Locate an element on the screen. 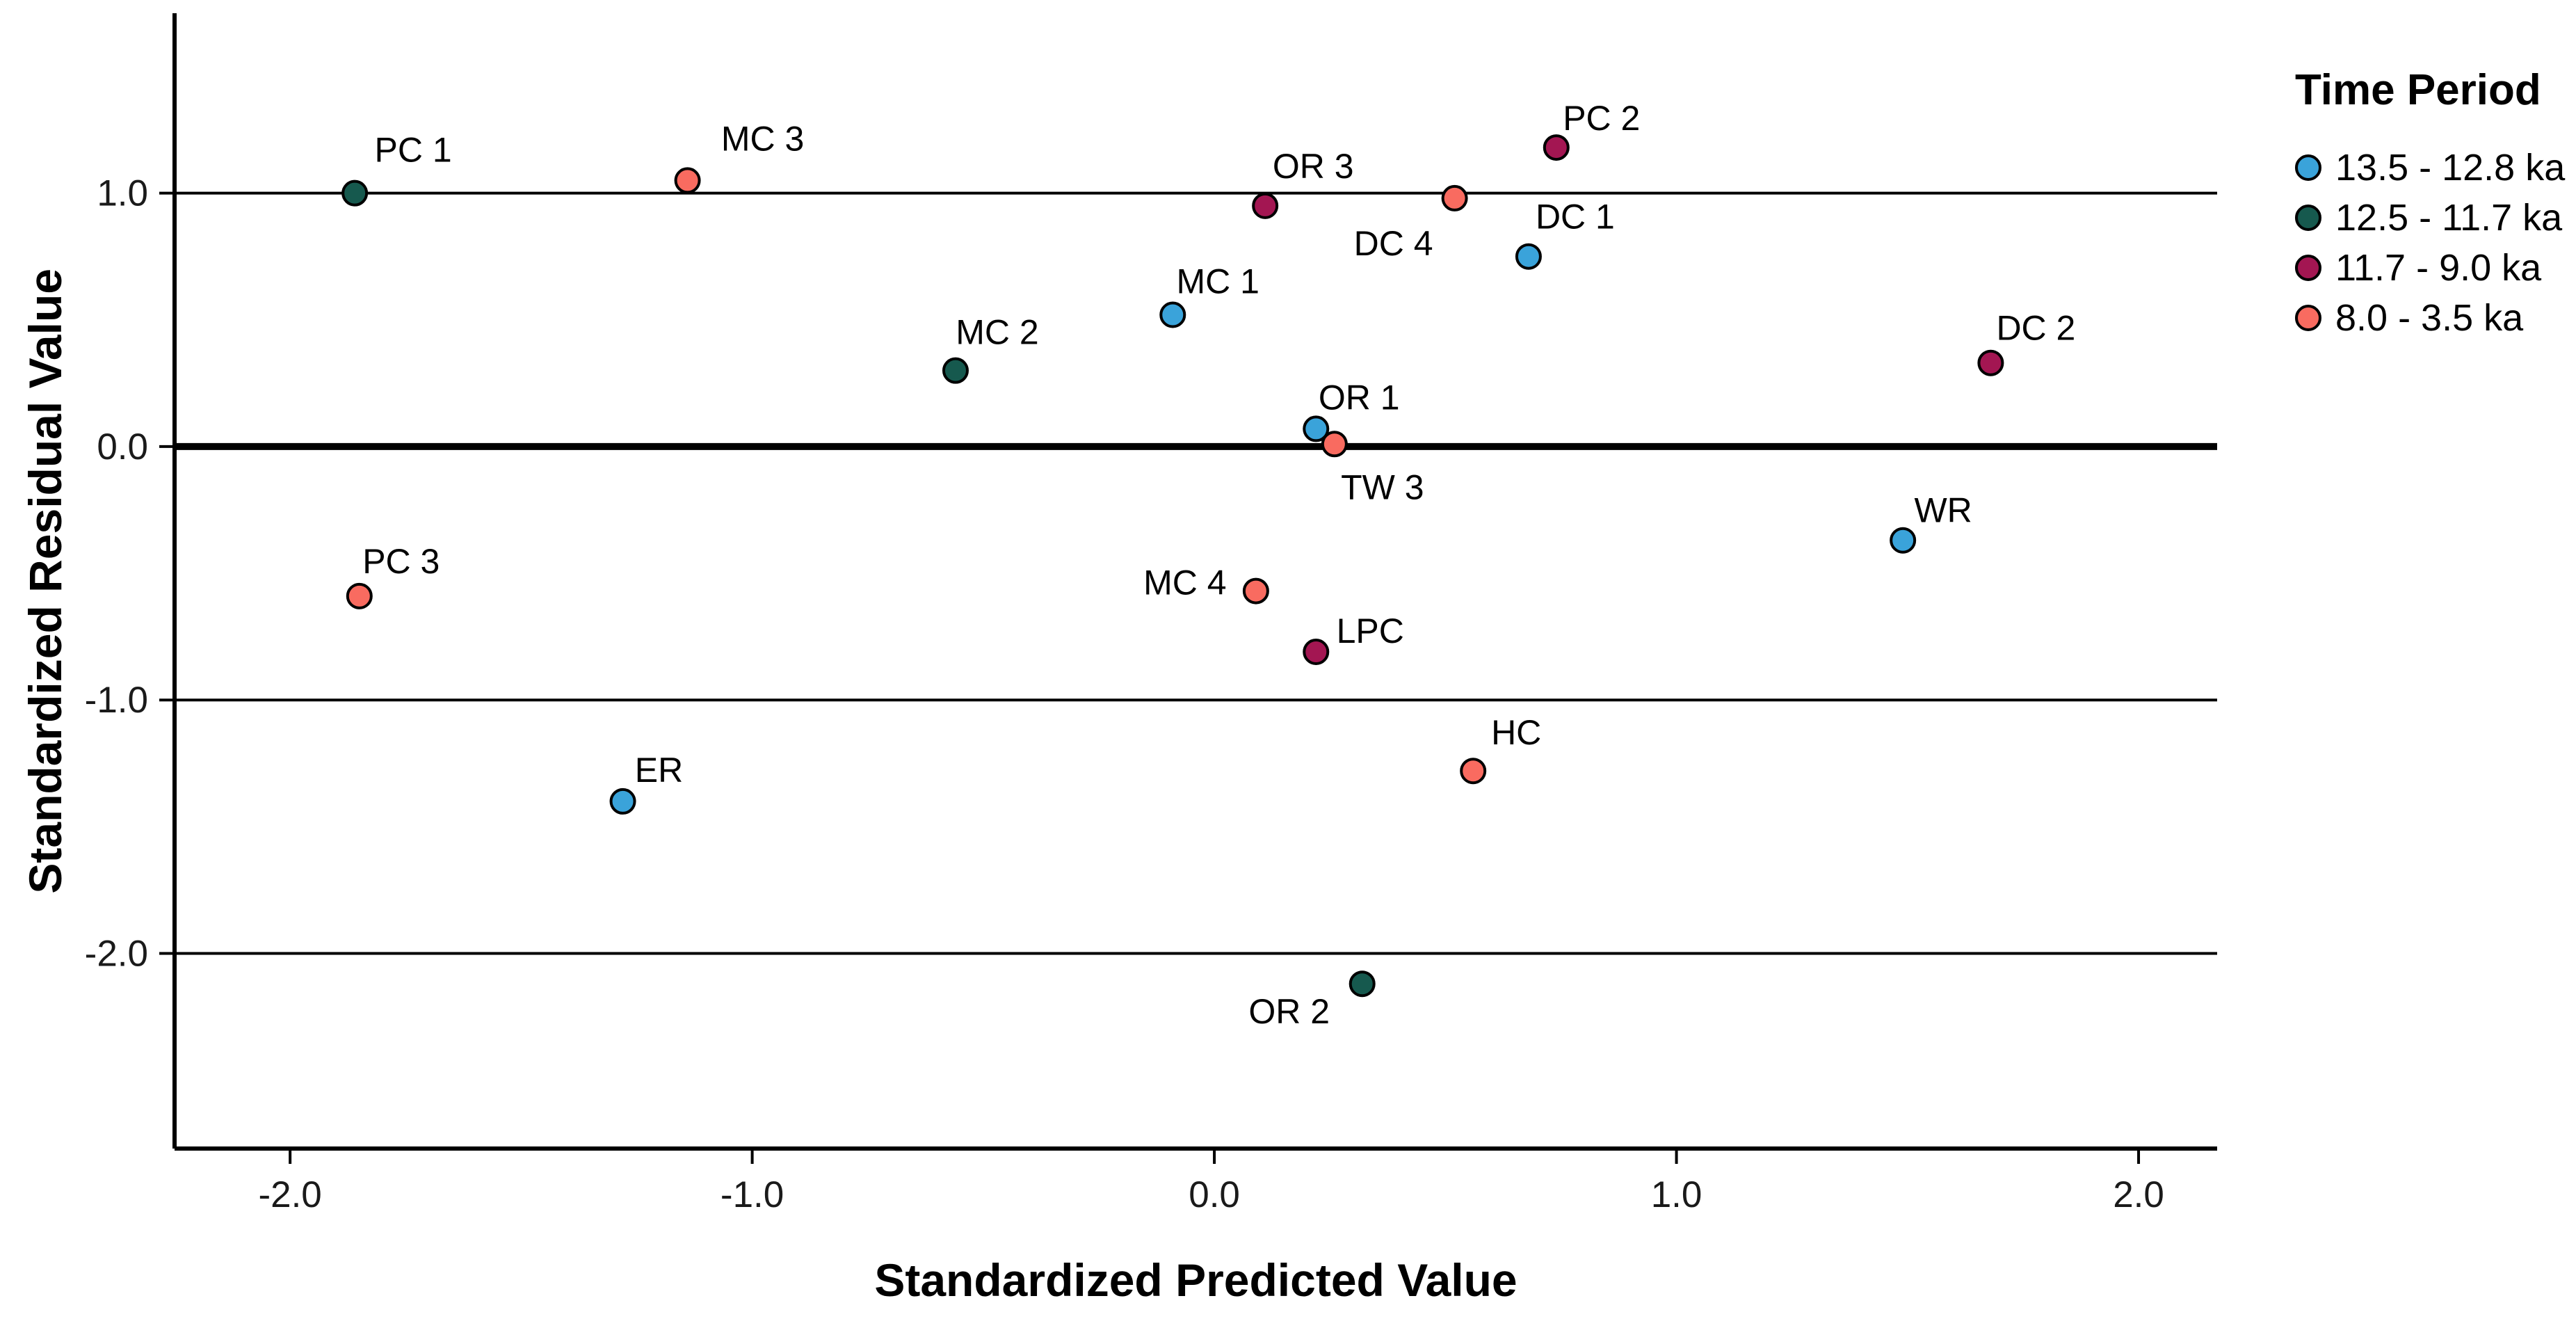  point-label-pc-3: PC 3 is located at coordinates (401, 561).